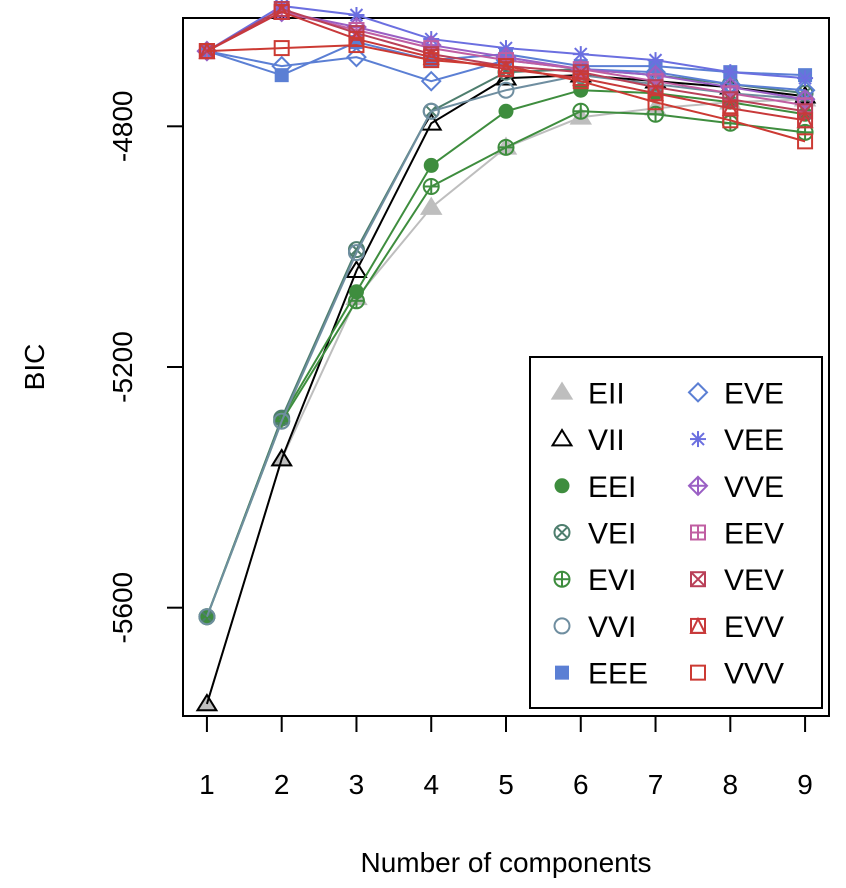 Image resolution: width=846 pixels, height=888 pixels. What do you see at coordinates (282, 784) in the screenshot?
I see `x-tick-label-2: 2` at bounding box center [282, 784].